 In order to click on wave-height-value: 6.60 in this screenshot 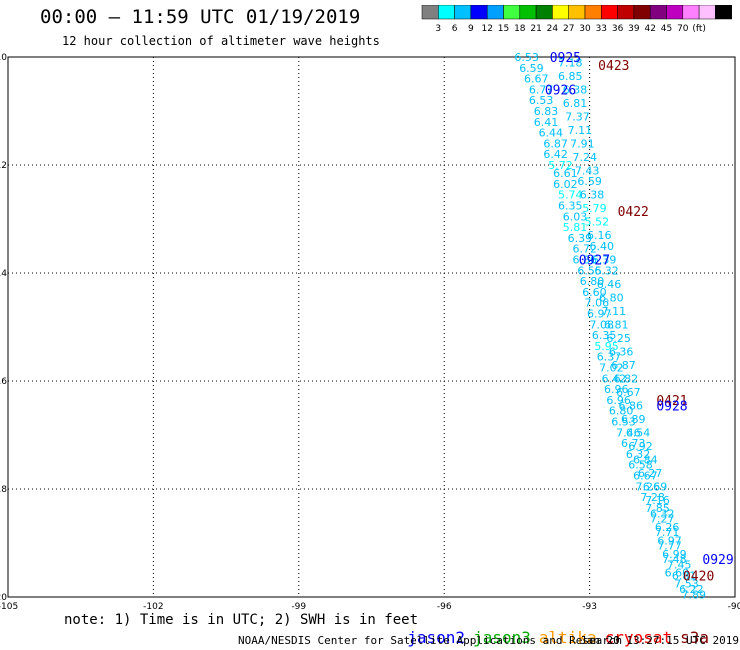, I will do `click(677, 573)`.